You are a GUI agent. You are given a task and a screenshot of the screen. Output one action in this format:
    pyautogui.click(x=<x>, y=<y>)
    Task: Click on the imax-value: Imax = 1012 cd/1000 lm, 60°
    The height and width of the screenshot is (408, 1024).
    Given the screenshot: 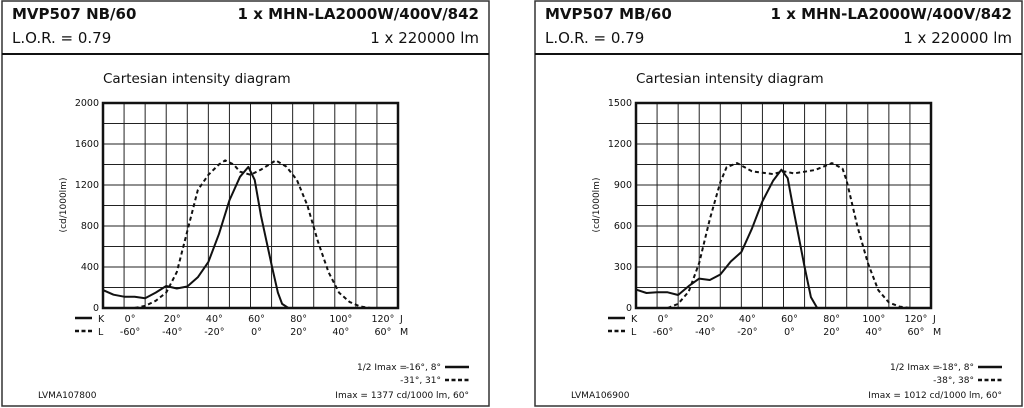 What is the action you would take?
    pyautogui.click(x=935, y=396)
    